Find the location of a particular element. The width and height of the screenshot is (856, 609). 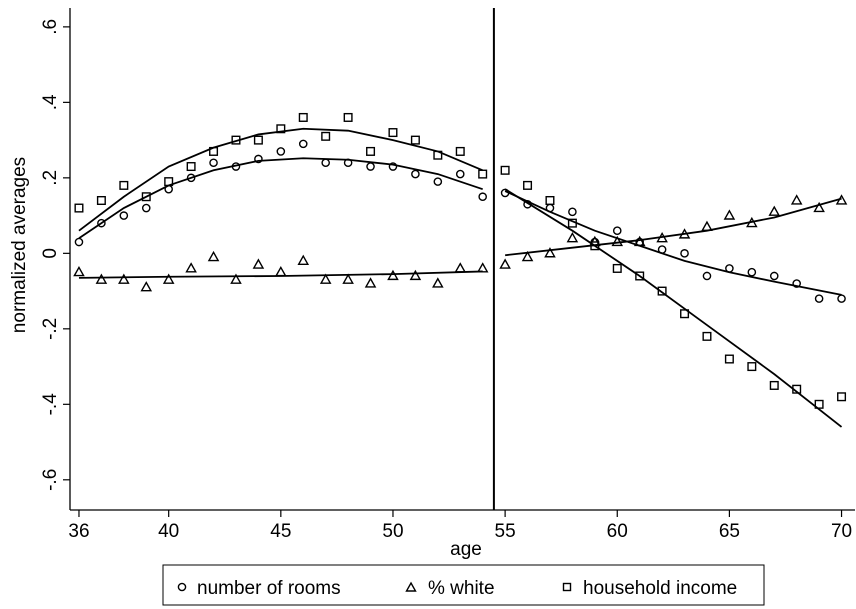

fit-line--white-left is located at coordinates (280, 274).